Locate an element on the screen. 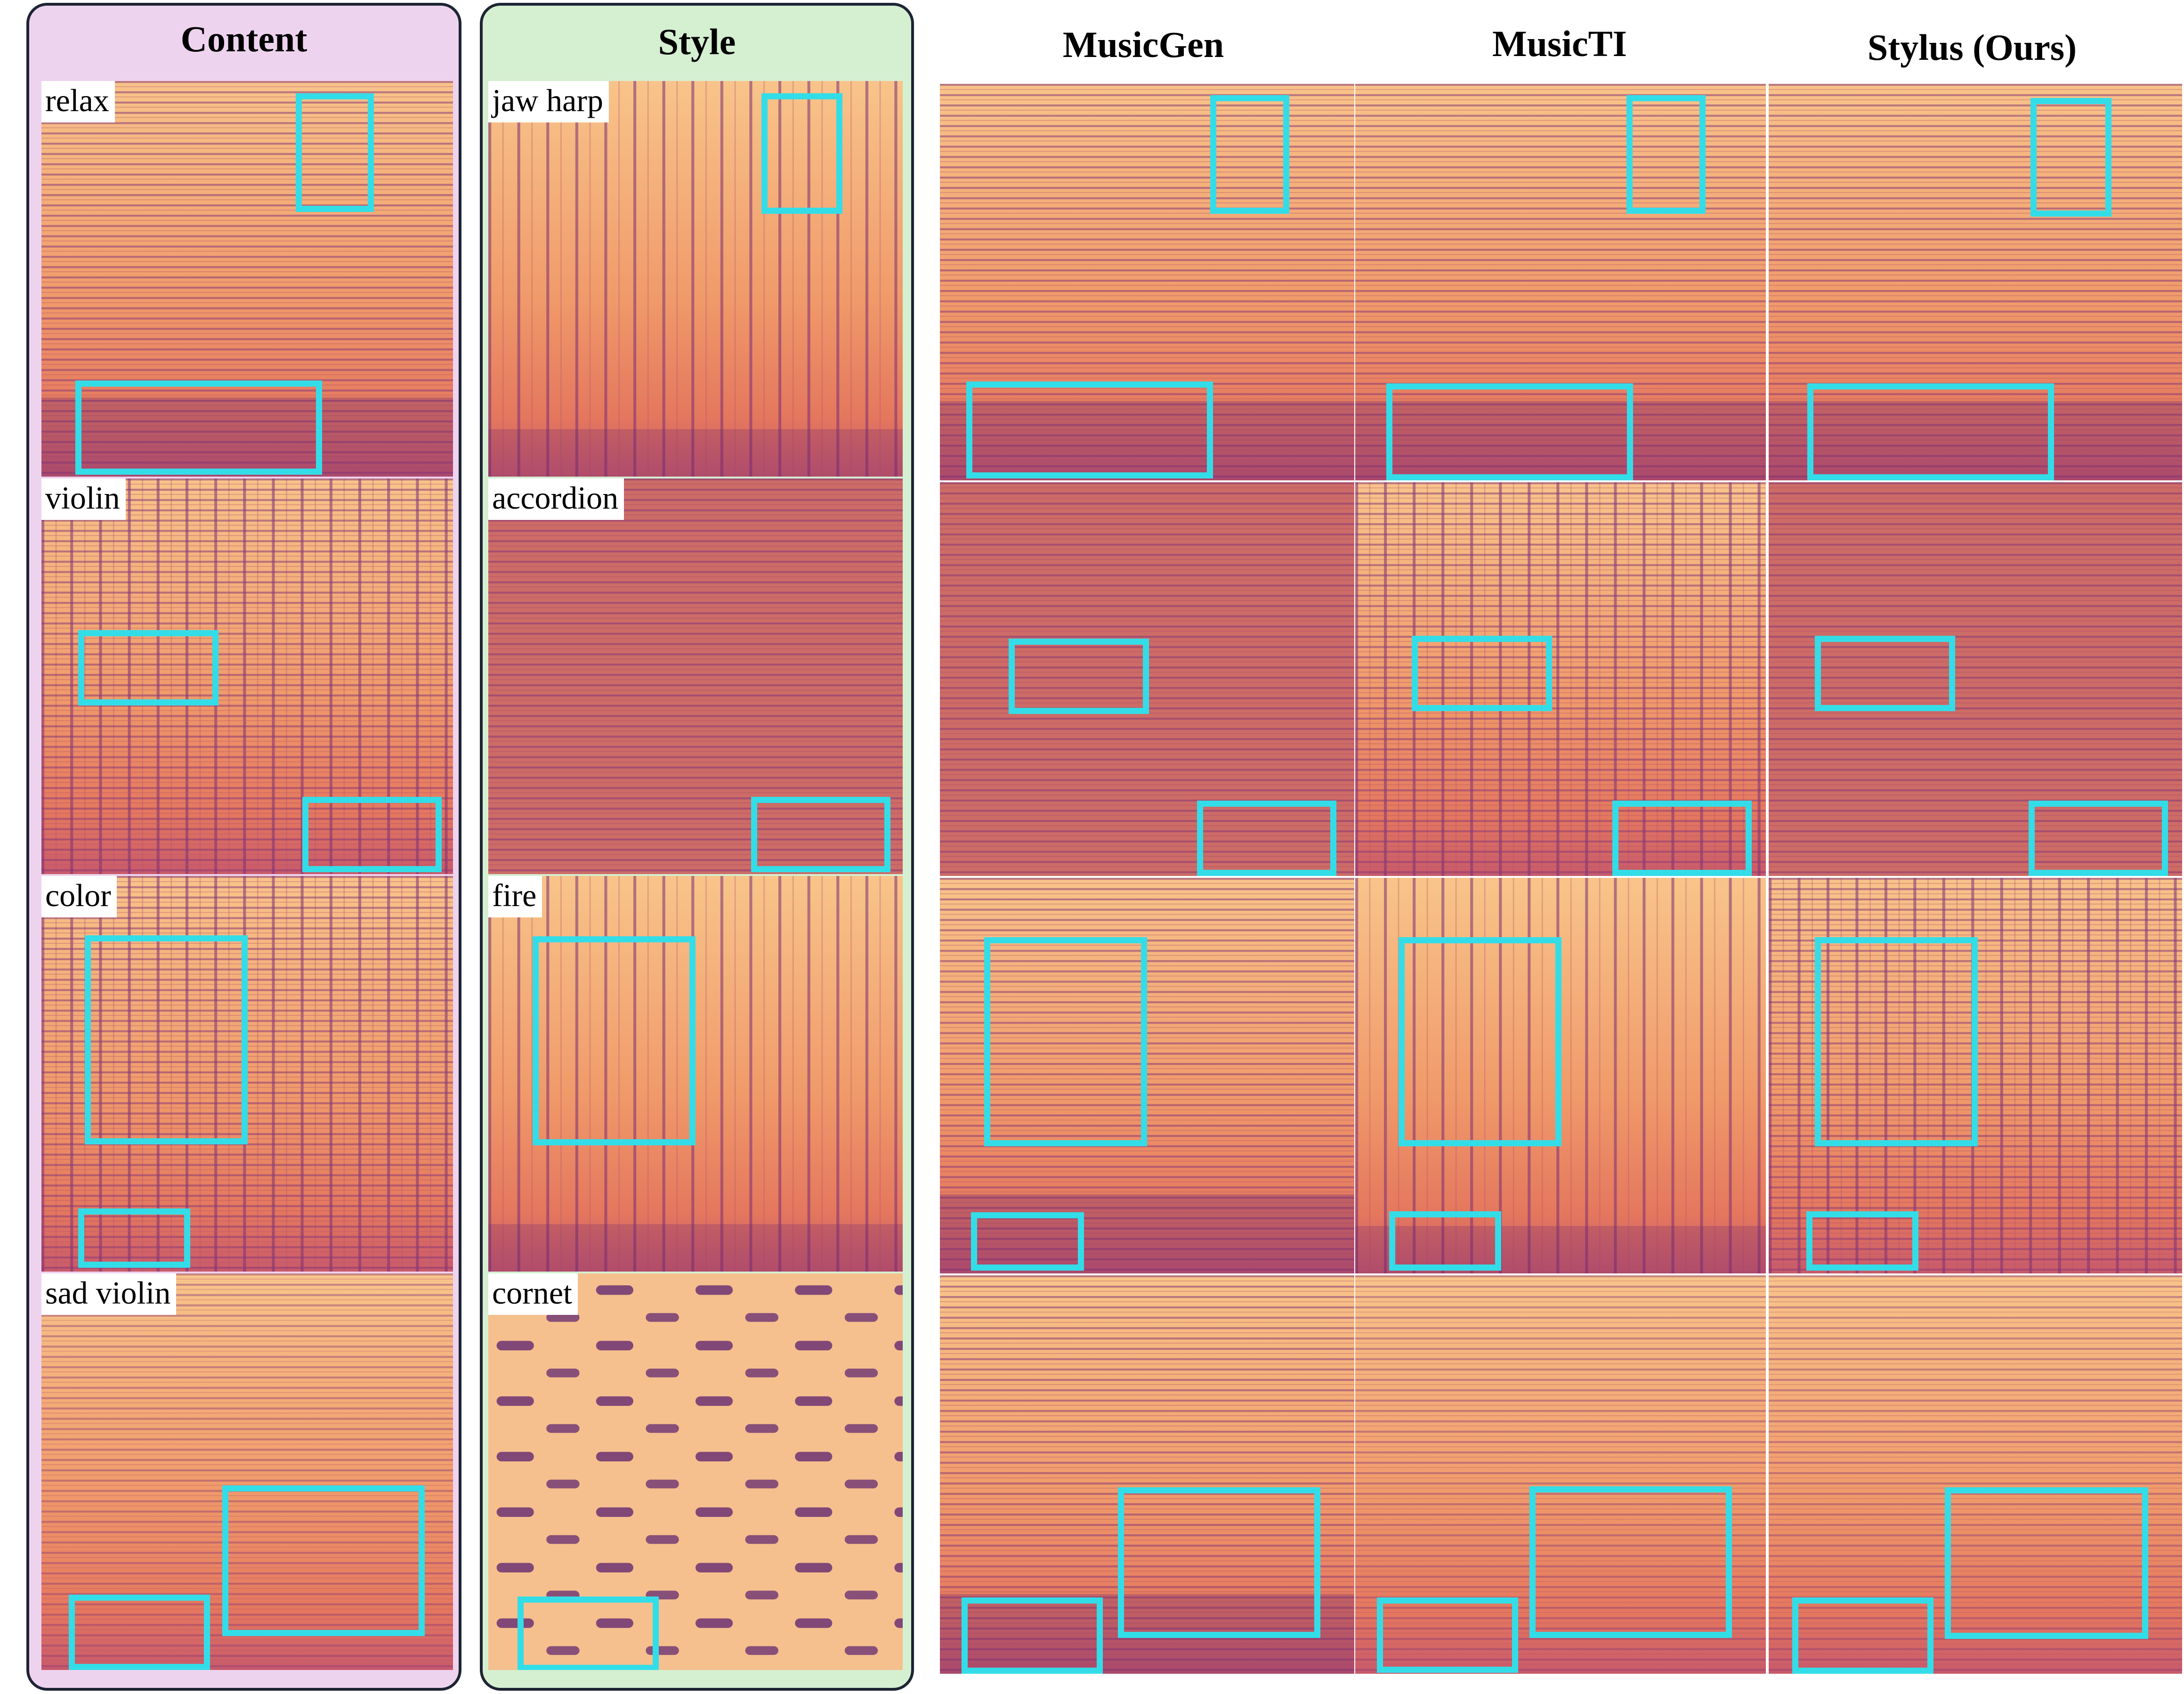 Image resolution: width=2184 pixels, height=1694 pixels. content-spectrogram-violin: violin is located at coordinates (247, 676).